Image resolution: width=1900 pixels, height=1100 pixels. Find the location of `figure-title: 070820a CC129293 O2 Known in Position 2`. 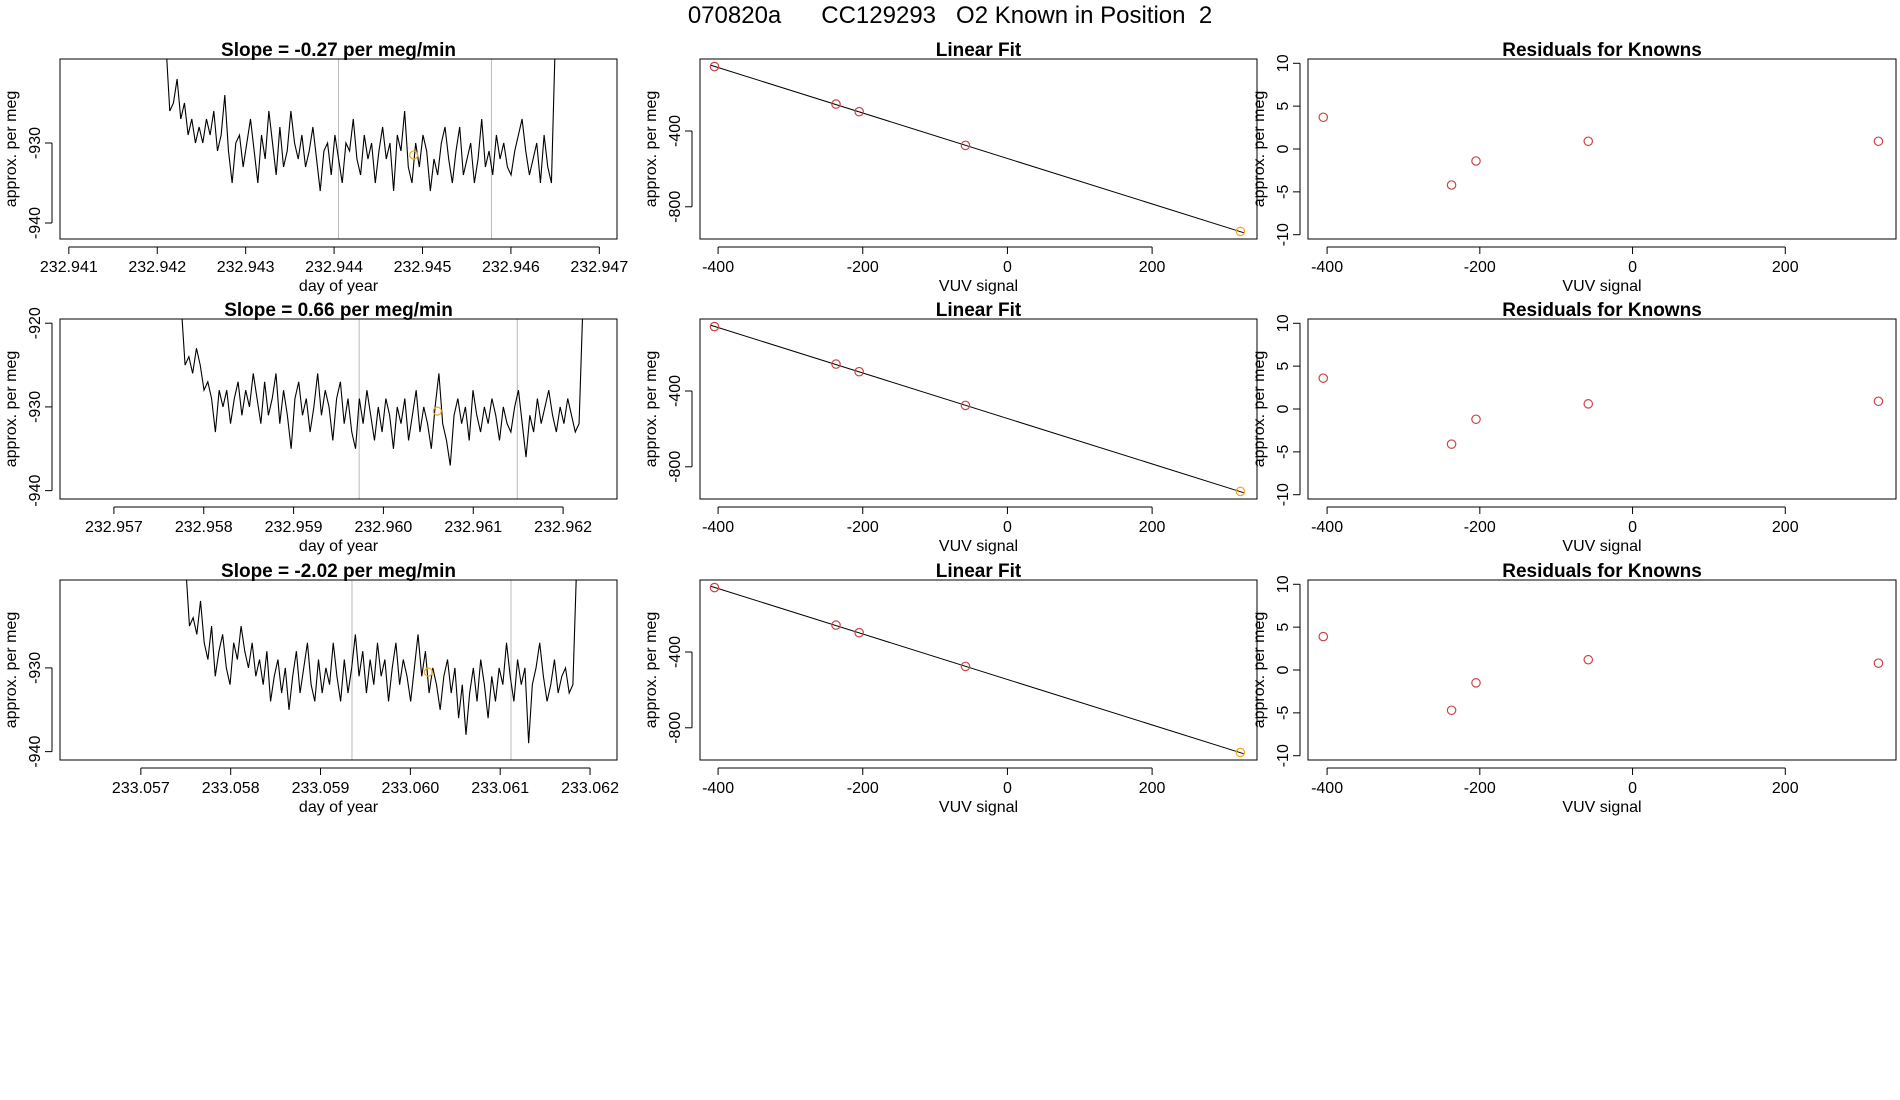

figure-title: 070820a CC129293 O2 Known in Position 2 is located at coordinates (950, 15).